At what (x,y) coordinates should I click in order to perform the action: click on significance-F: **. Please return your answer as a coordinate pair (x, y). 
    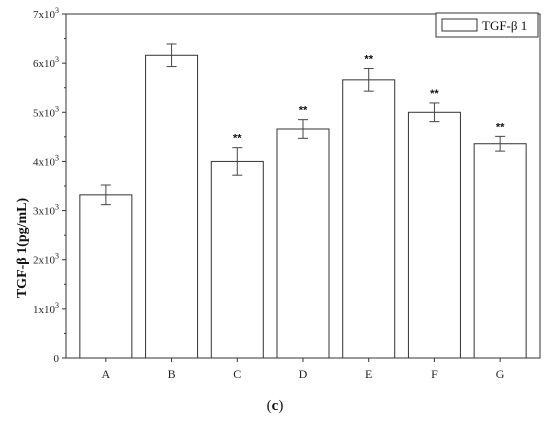
    Looking at the image, I should click on (434, 94).